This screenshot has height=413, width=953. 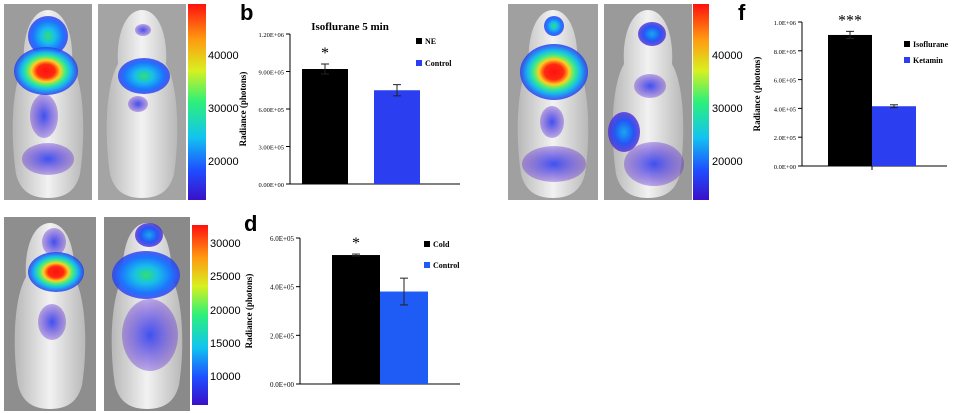 What do you see at coordinates (223, 161) in the screenshot?
I see `colorbar-tick-a: 20000` at bounding box center [223, 161].